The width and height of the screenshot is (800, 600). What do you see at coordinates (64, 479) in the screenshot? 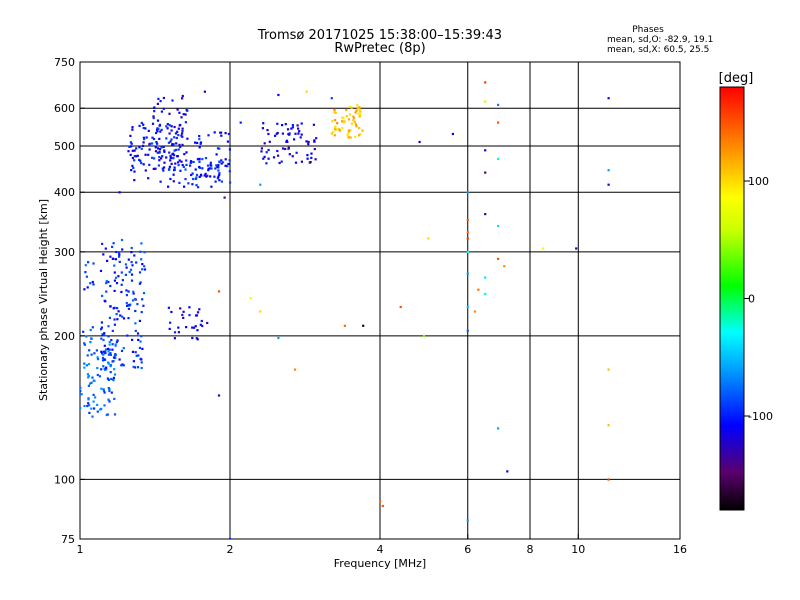
I see `y-tick-label: 100` at bounding box center [64, 479].